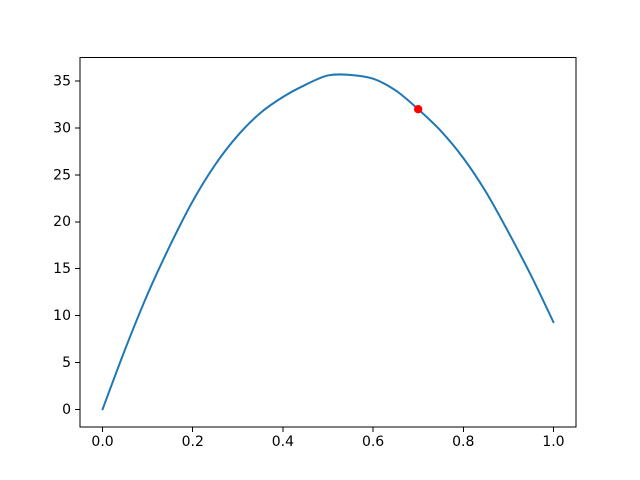  Describe the element at coordinates (66, 363) in the screenshot. I see `y-tick-label: 5` at that location.